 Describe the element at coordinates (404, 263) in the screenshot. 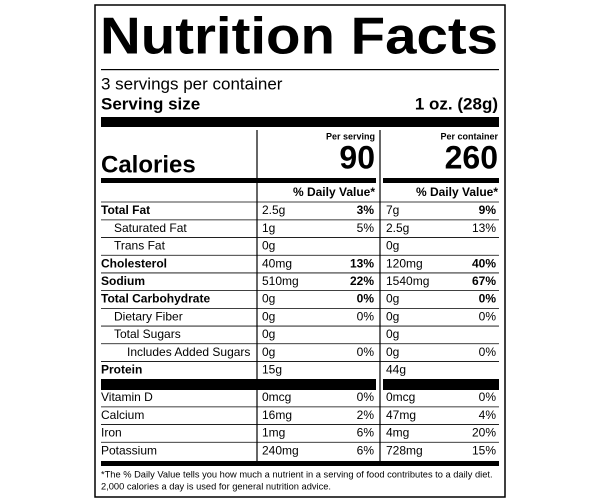

I see `amount: 120mg` at that location.